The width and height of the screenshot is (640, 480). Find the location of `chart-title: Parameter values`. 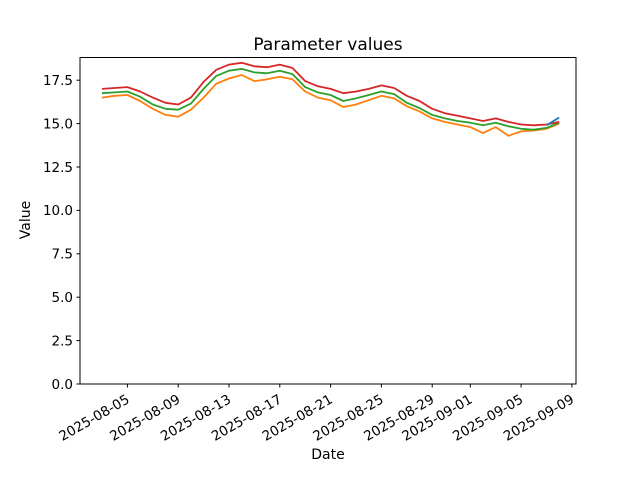

chart-title: Parameter values is located at coordinates (327, 45).